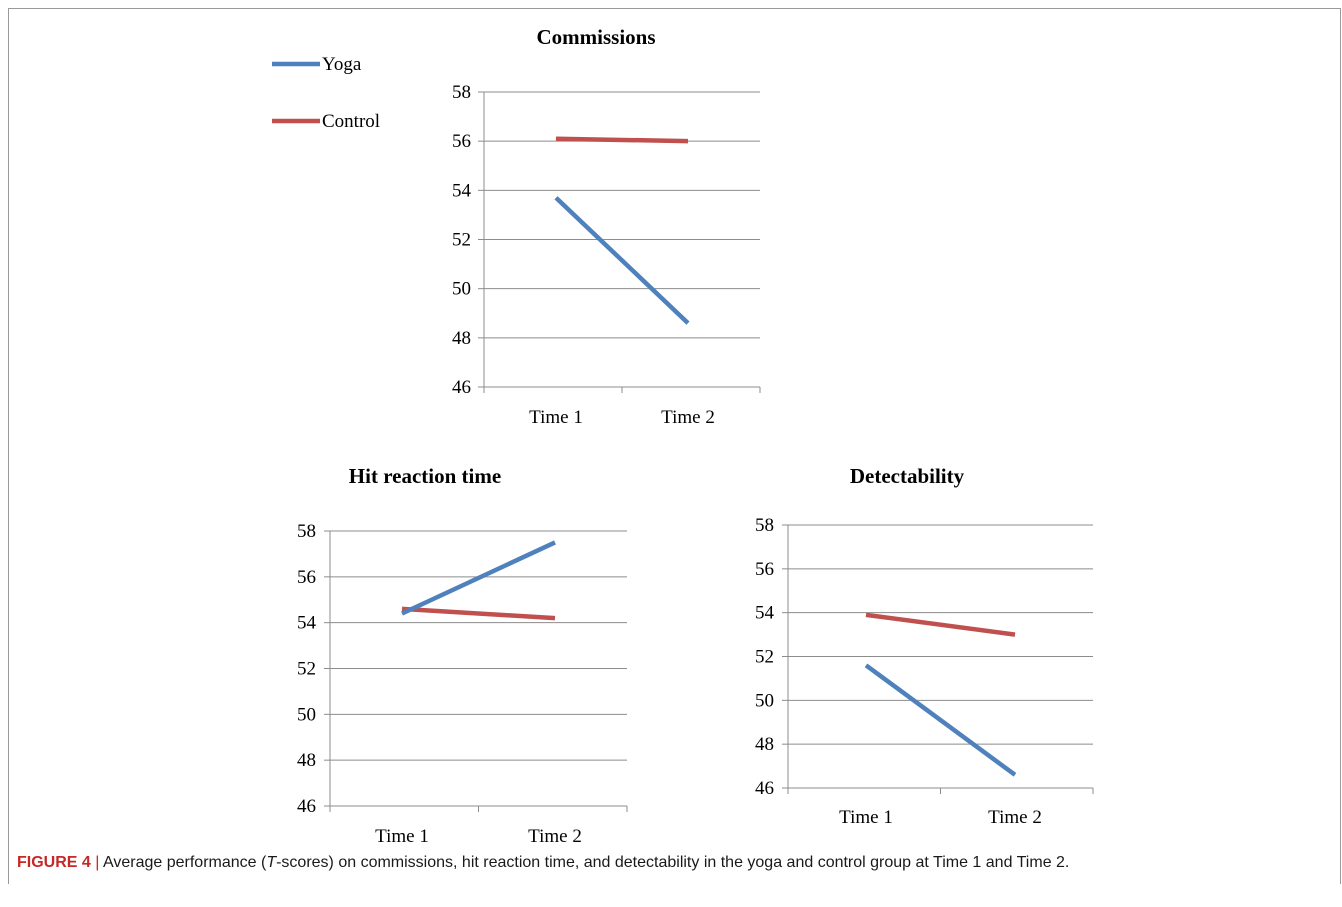 This screenshot has height=907, width=1342. Describe the element at coordinates (54, 862) in the screenshot. I see `figure-label: FIGURE 4` at that location.